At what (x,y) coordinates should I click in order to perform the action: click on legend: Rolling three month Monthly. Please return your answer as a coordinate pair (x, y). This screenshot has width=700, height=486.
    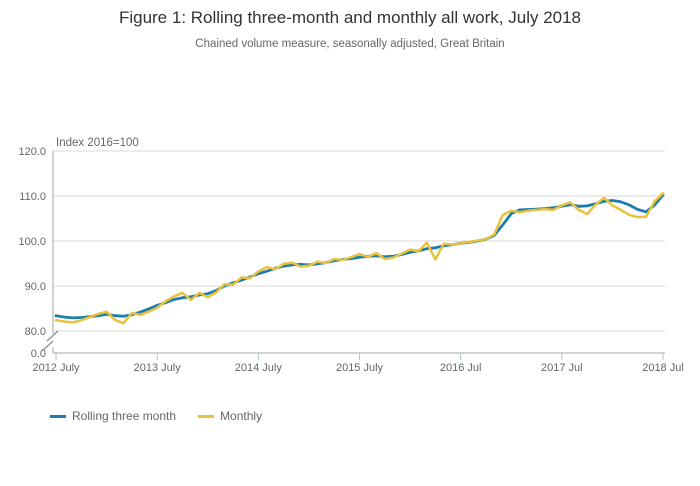
    Looking at the image, I should click on (167, 416).